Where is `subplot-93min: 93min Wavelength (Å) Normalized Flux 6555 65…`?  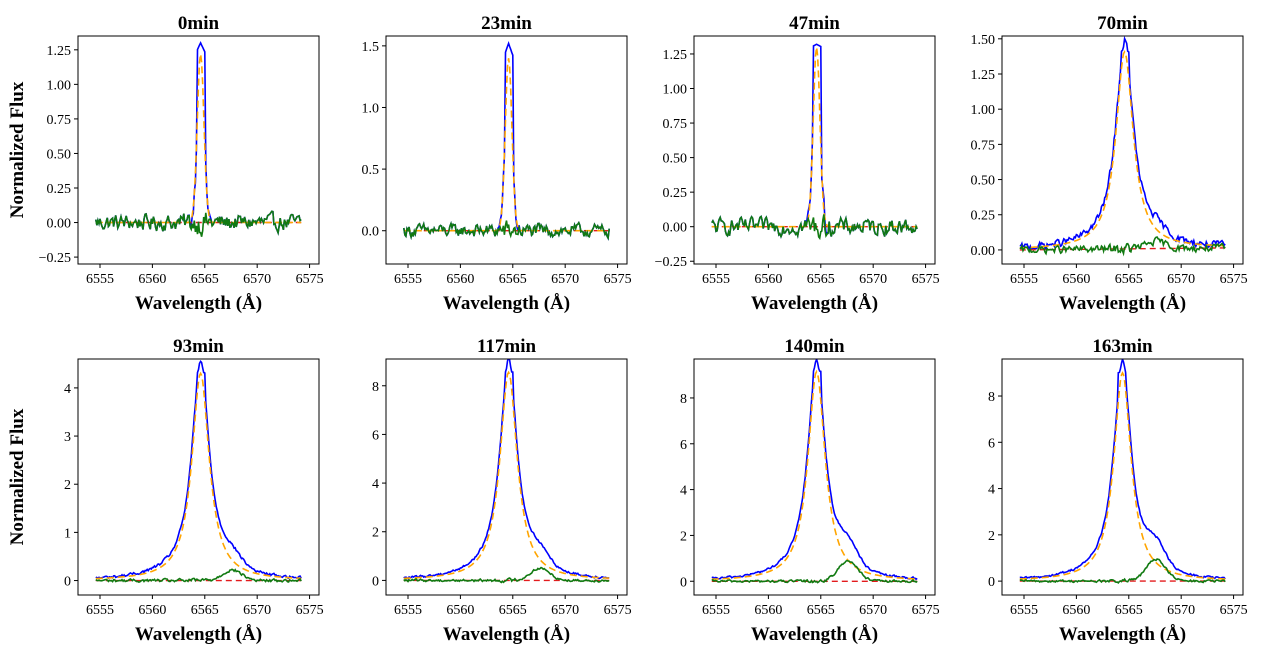
subplot-93min: 93min Wavelength (Å) Normalized Flux 6555 65… is located at coordinates (165, 490).